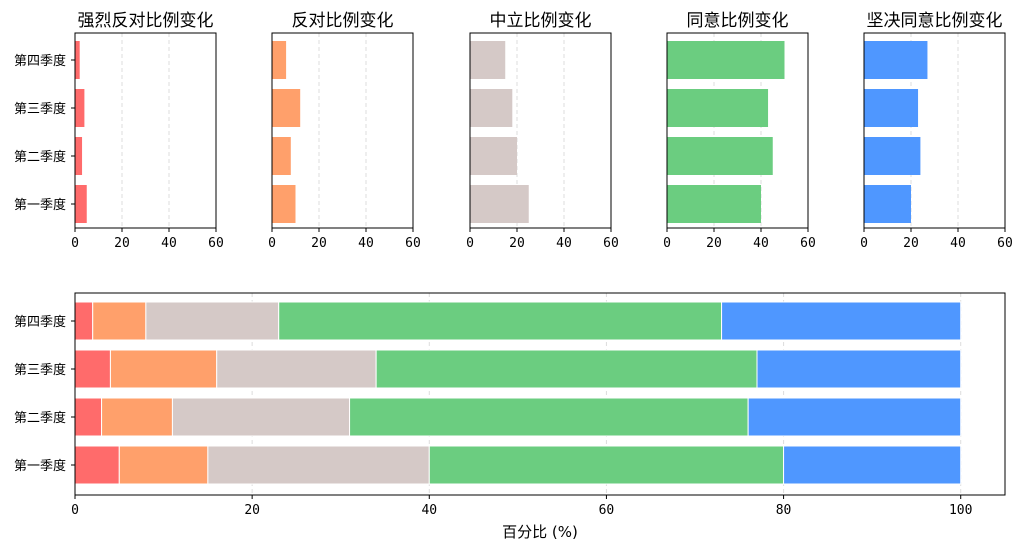 The height and width of the screenshot is (550, 1022). What do you see at coordinates (541, 21) in the screenshot?
I see `panel-title: 中立比例变化` at bounding box center [541, 21].